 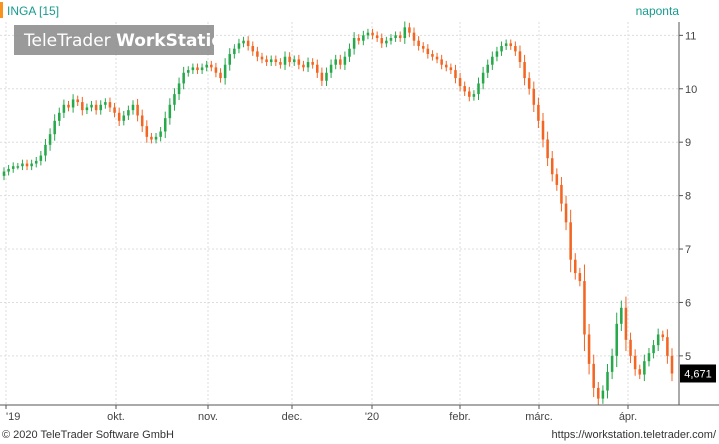 What do you see at coordinates (13, 417) in the screenshot?
I see `x-tick-label: '19` at bounding box center [13, 417].